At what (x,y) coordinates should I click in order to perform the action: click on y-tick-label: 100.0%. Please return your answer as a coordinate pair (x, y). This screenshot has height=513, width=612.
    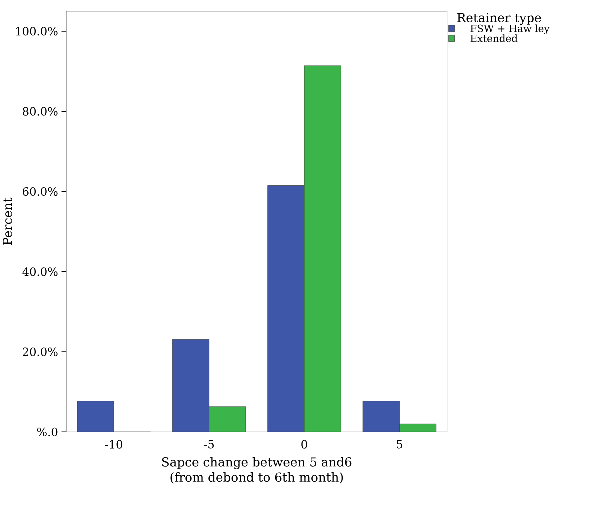
    Looking at the image, I should click on (37, 31).